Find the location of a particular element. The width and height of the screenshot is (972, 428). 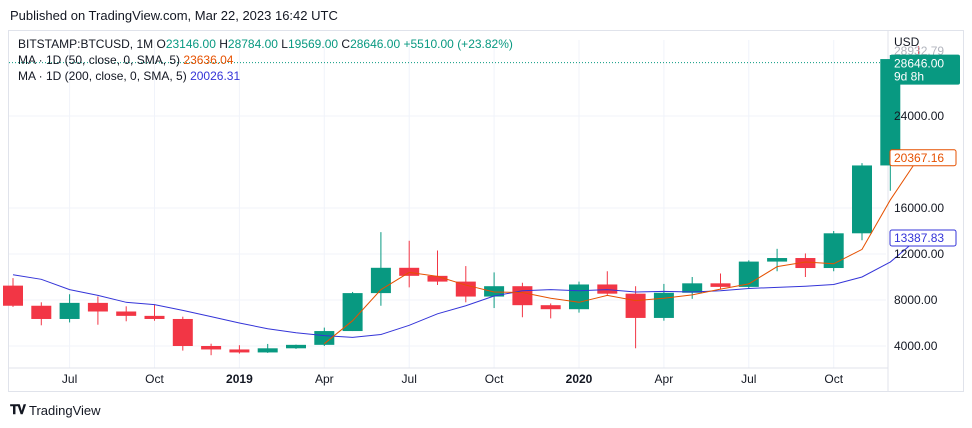

countdown-value: 9d 8h is located at coordinates (909, 77).